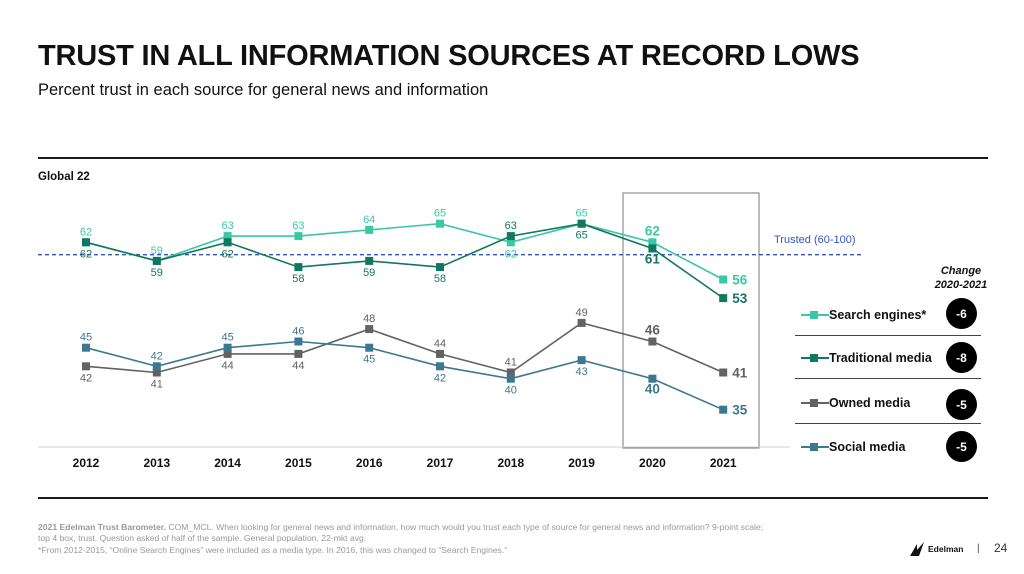 The image size is (1024, 574). What do you see at coordinates (652, 463) in the screenshot?
I see `x-tick-label: 2020` at bounding box center [652, 463].